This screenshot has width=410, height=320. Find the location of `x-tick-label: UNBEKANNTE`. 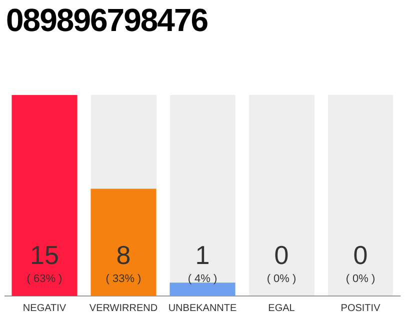

x-tick-label: UNBEKANNTE is located at coordinates (202, 308).